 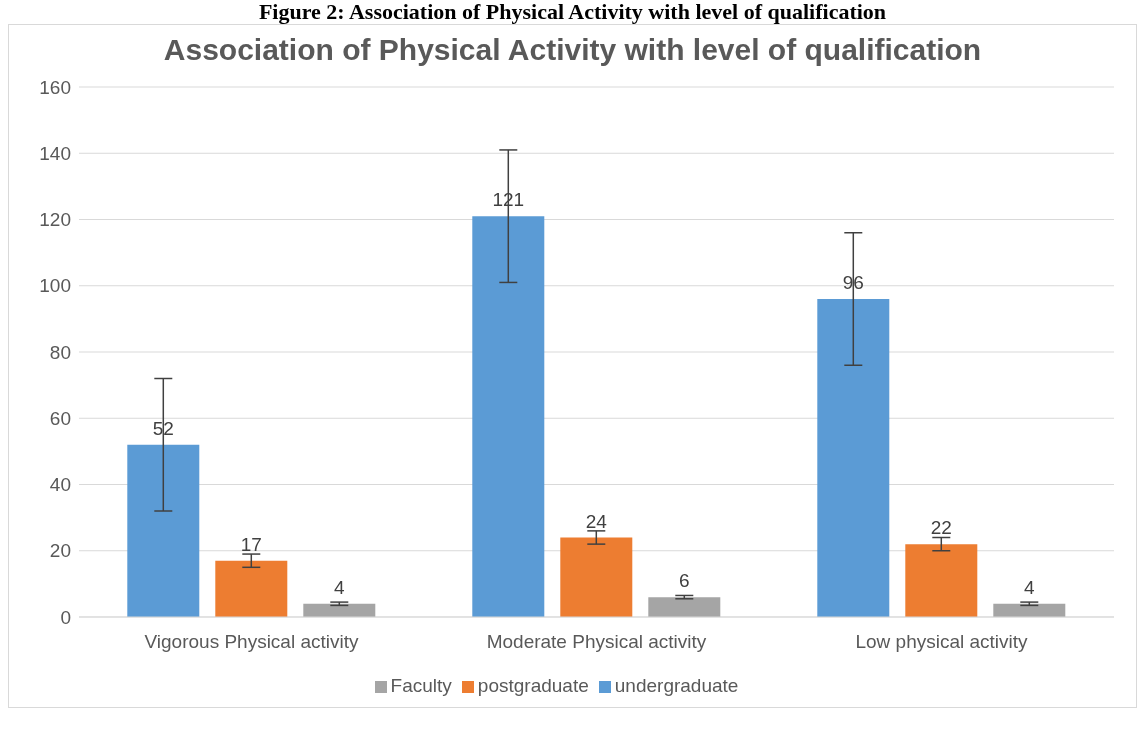 I want to click on legend-label: Faculty, so click(x=421, y=685).